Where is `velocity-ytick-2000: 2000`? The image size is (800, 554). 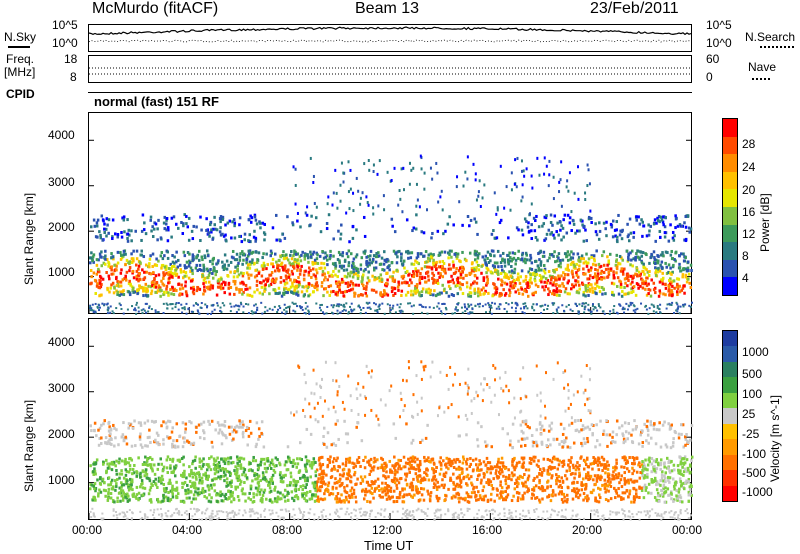
velocity-ytick-2000: 2000 is located at coordinates (61, 434).